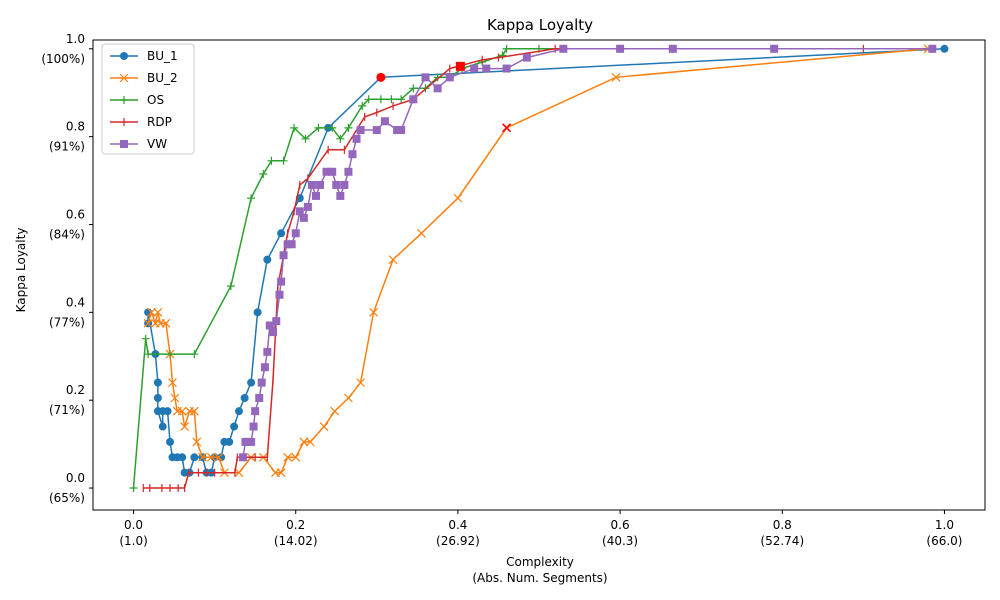 This screenshot has height=600, width=1000. What do you see at coordinates (460, 66) in the screenshot?
I see `highlight-point-rdp` at bounding box center [460, 66].